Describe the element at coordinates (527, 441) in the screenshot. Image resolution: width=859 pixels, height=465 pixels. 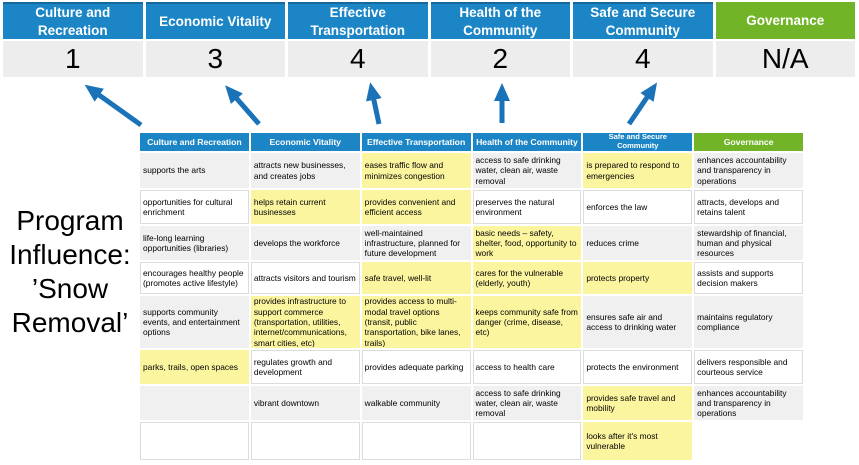
I see `matrix-cell-r8-c4` at that location.